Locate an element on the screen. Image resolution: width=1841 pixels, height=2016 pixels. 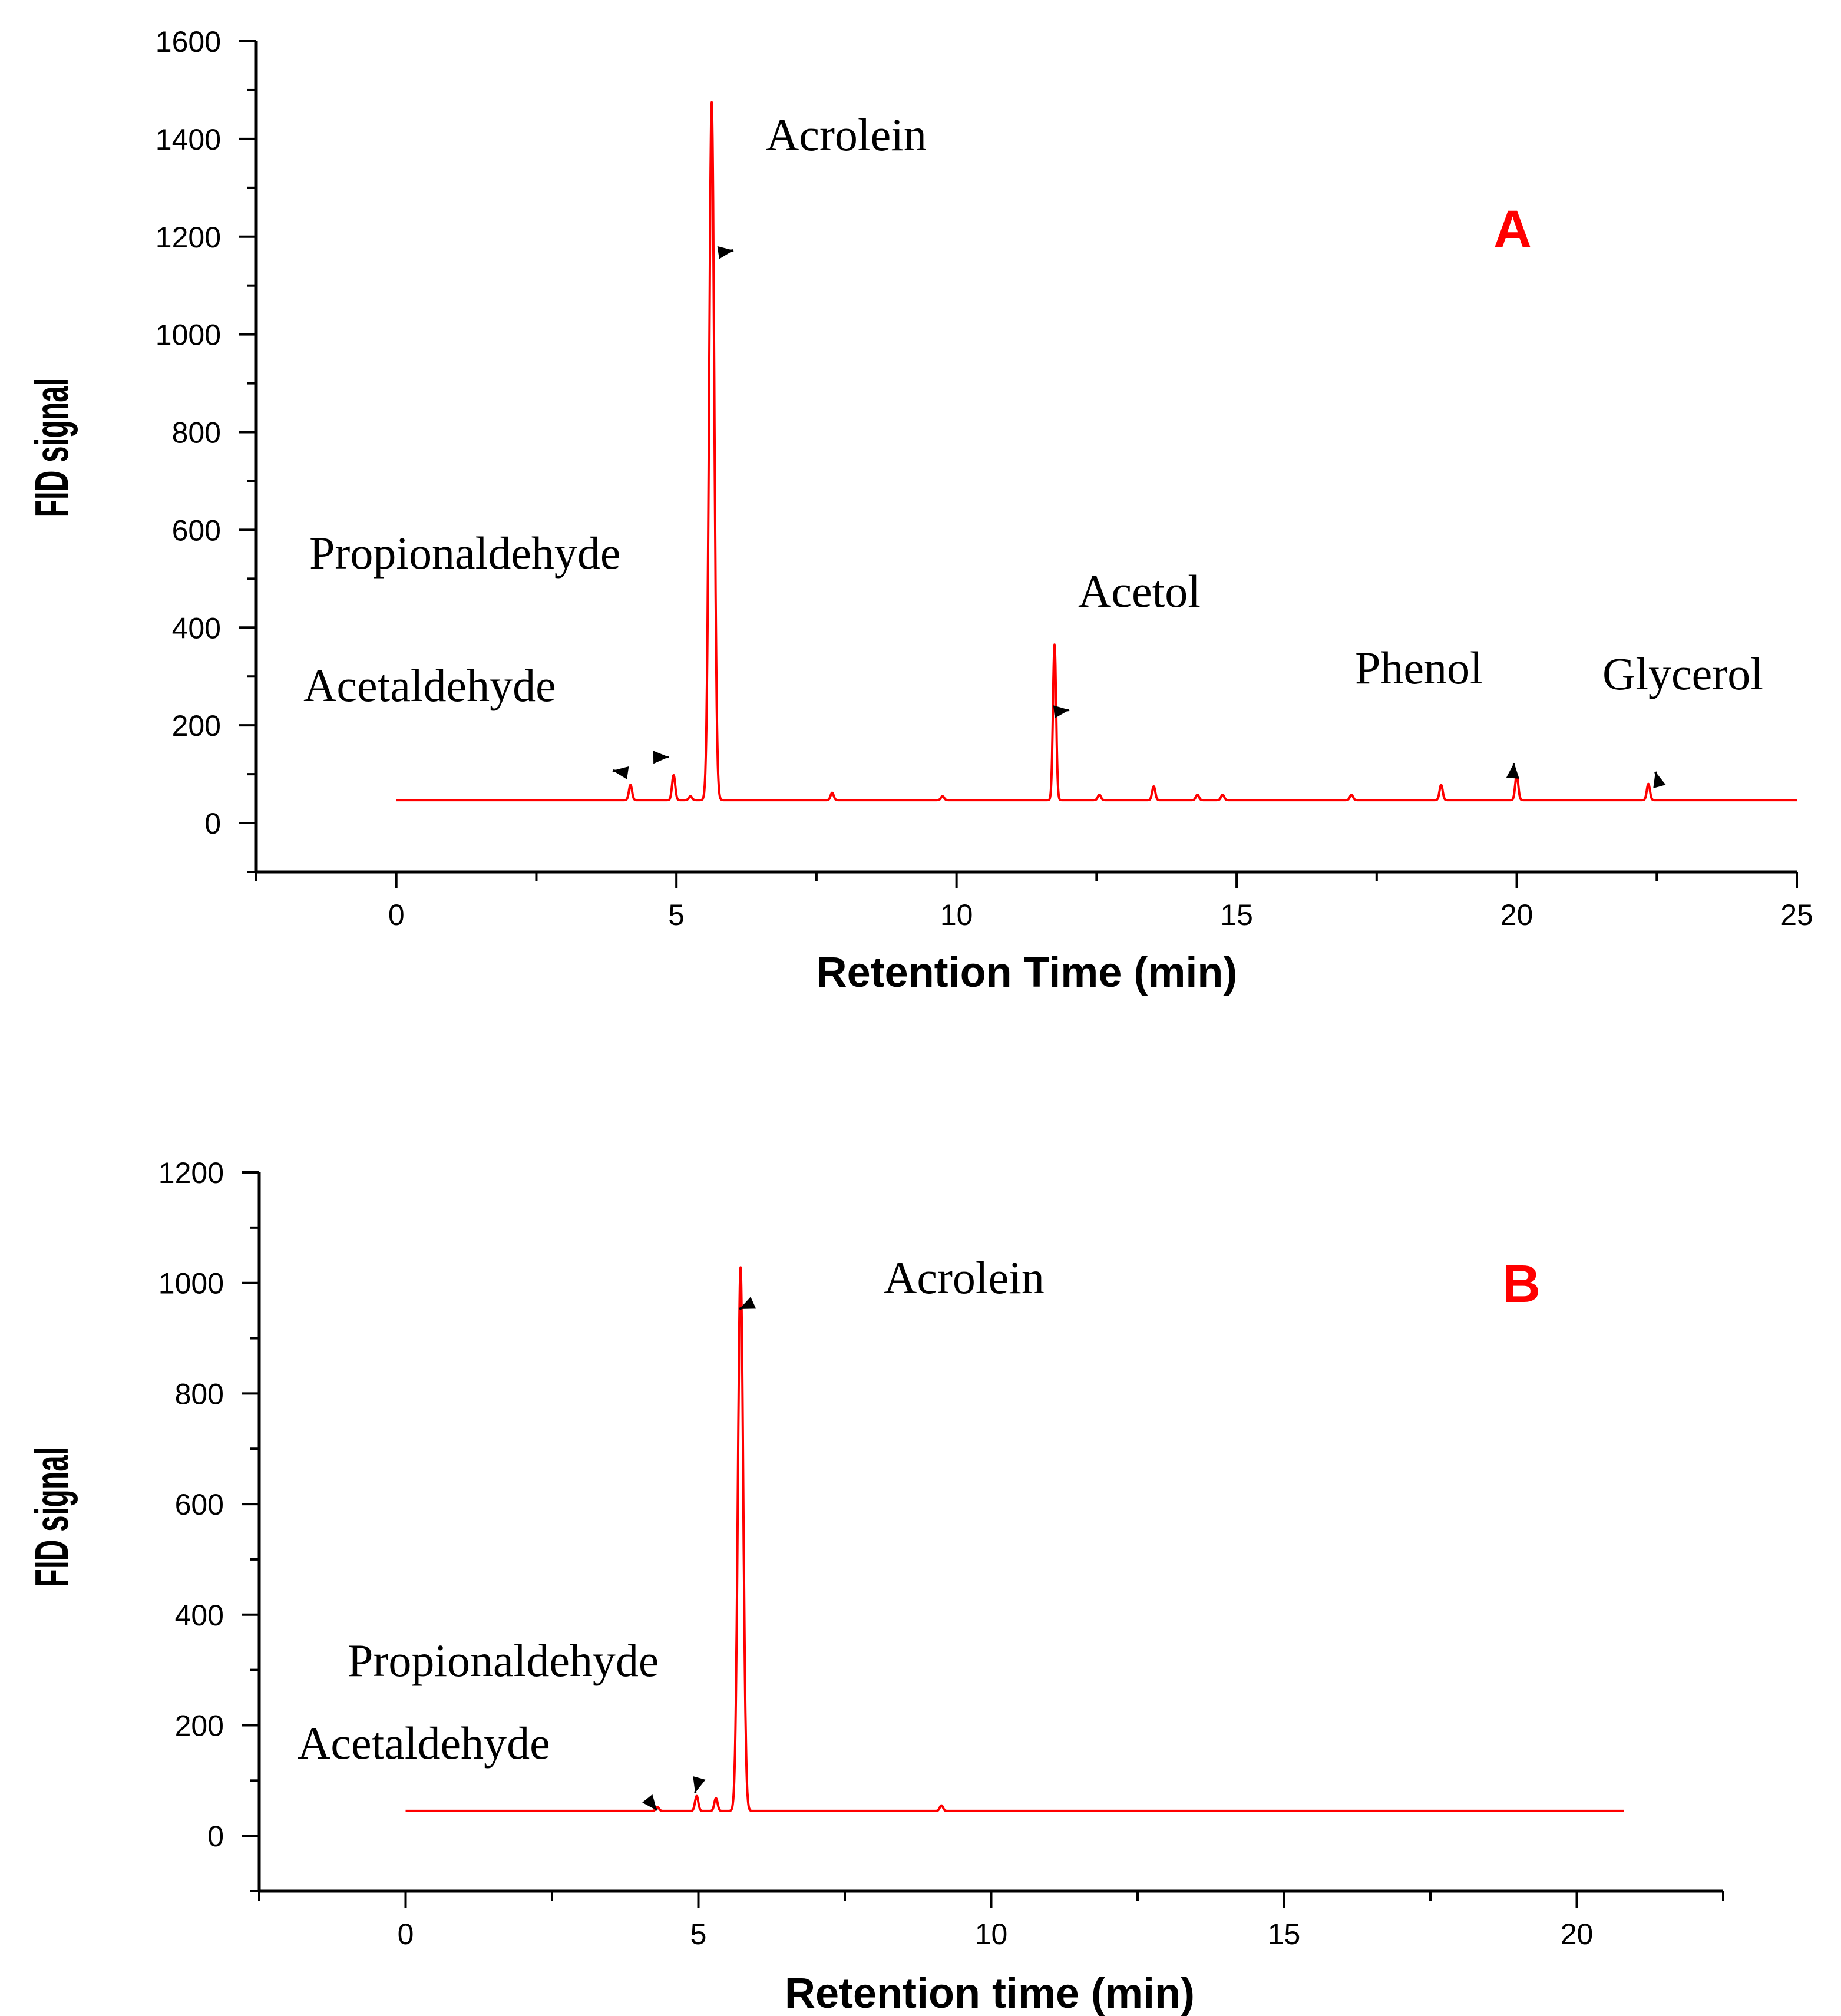
y-tick-label: 1400 is located at coordinates (188, 139).